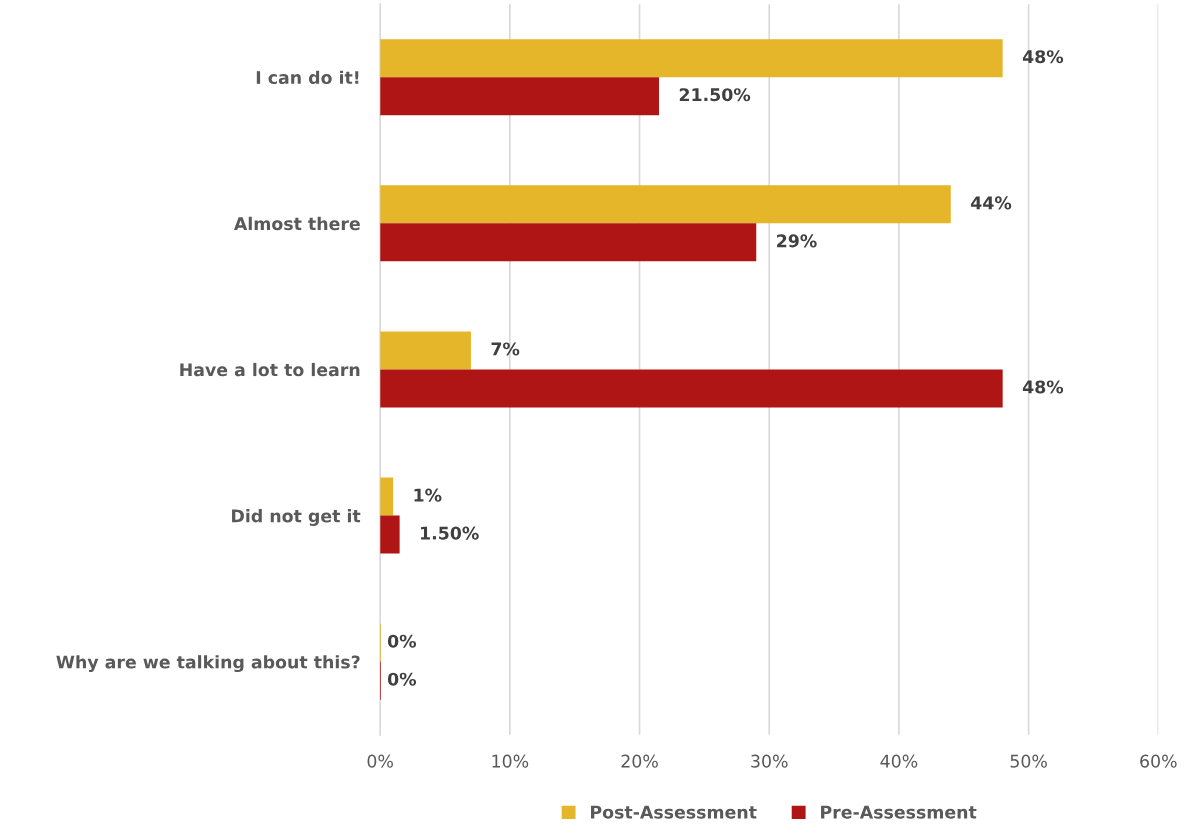 Image resolution: width=1188 pixels, height=835 pixels. Describe the element at coordinates (380, 761) in the screenshot. I see `x-tick-label: 0%` at that location.